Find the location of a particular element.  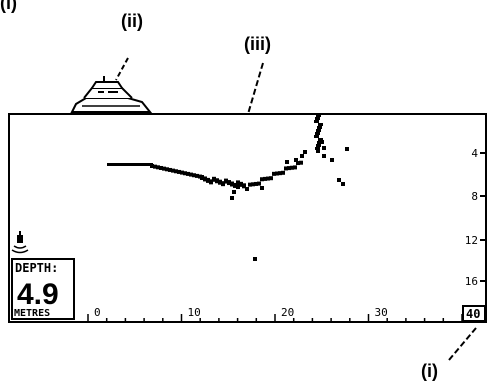

range-leader-line is located at coordinates (462, 344).